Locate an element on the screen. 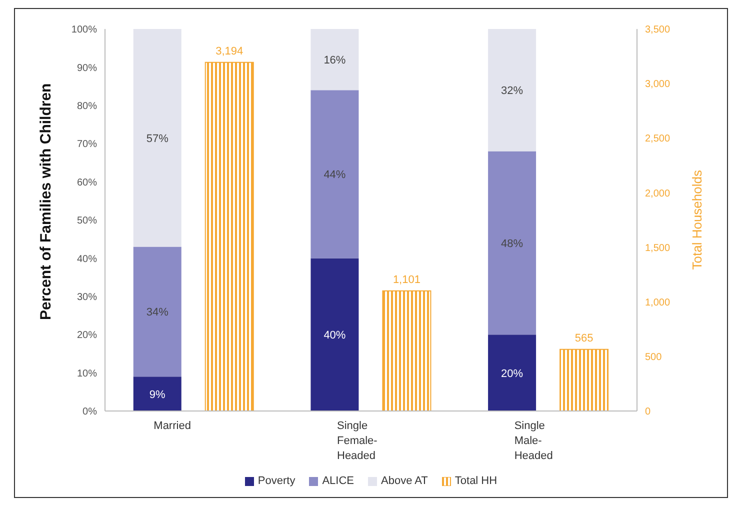 This screenshot has height=511, width=740. y2-tick-label: 1,000 is located at coordinates (657, 302).